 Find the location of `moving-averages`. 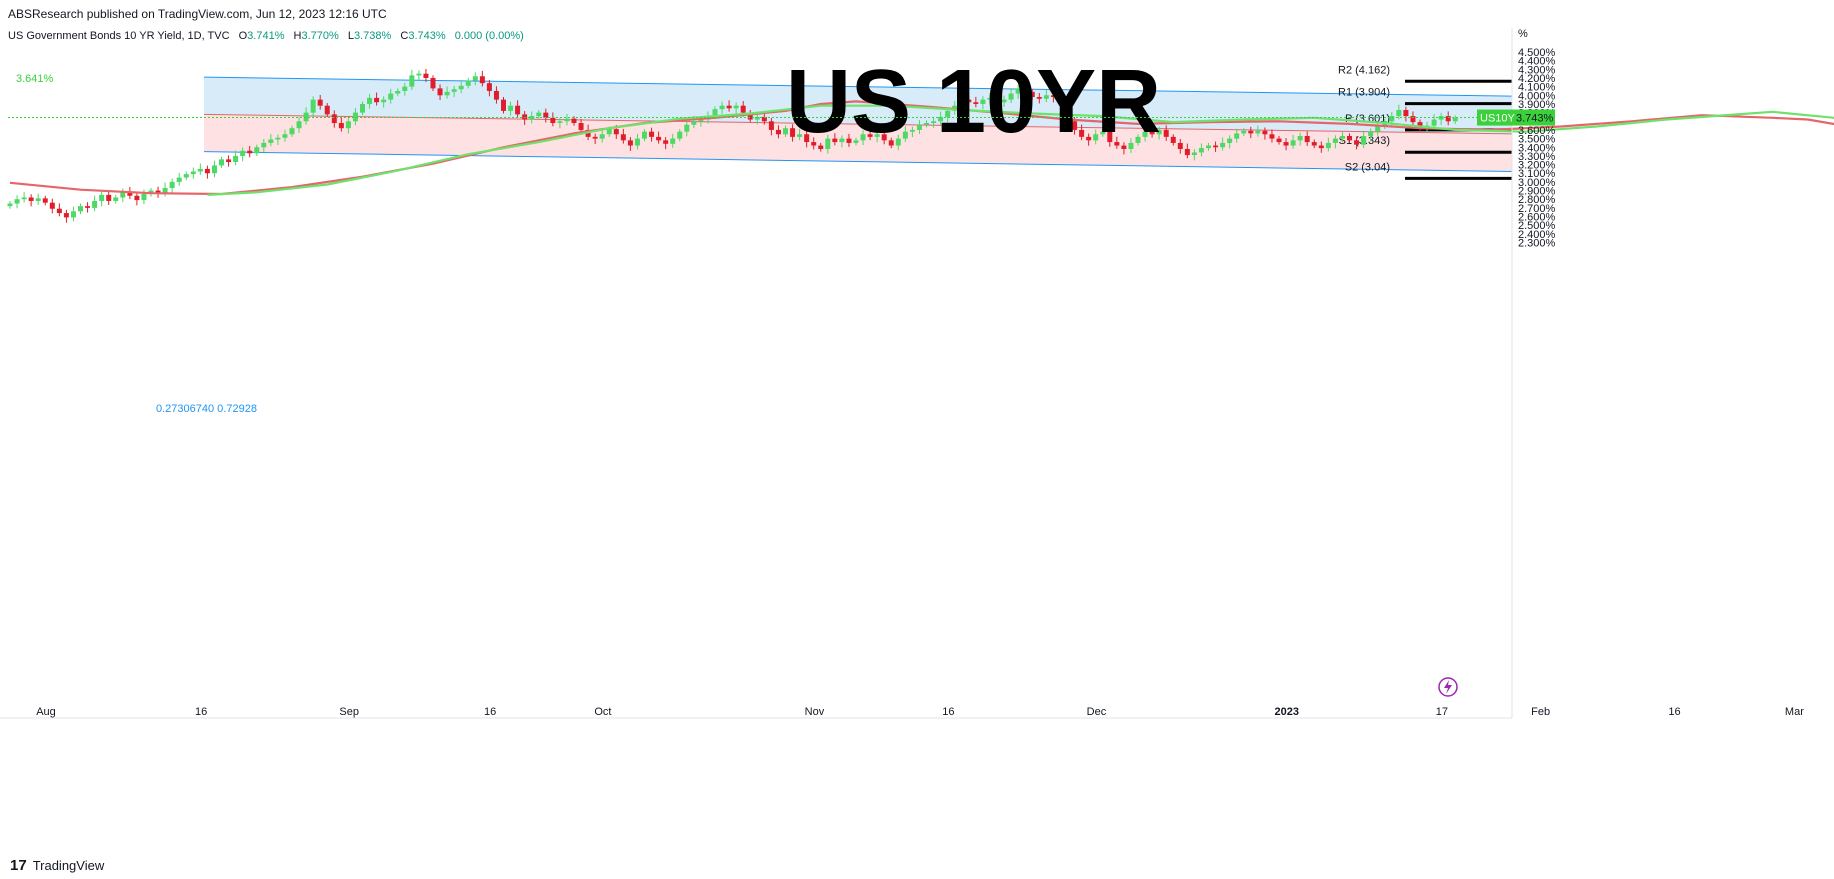

moving-averages is located at coordinates (921, 148).